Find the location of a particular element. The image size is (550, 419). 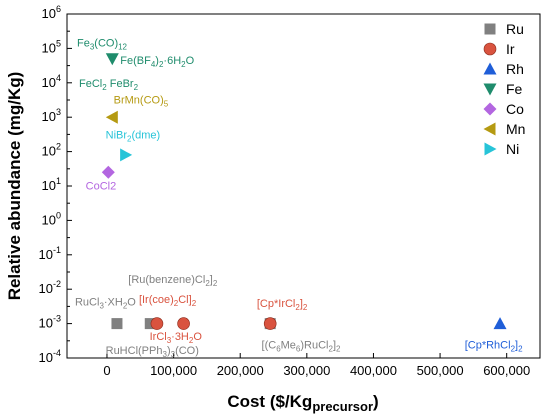

annotation-label: [Ir(coe)2Cl]2 is located at coordinates (168, 301).